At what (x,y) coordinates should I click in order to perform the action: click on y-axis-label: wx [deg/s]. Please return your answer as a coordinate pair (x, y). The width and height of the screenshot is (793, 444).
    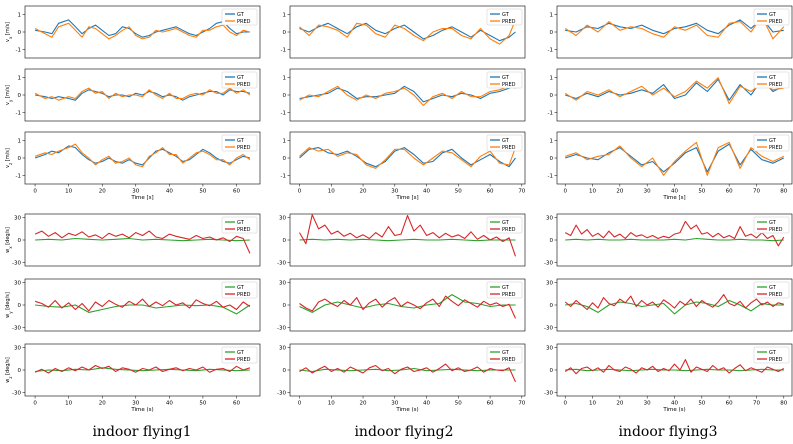
    Looking at the image, I should click on (9, 240).